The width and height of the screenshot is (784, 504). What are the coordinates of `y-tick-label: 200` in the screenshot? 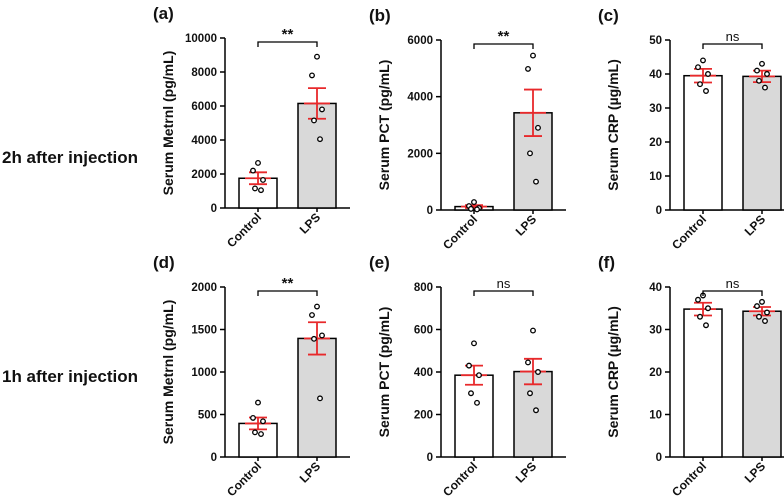 It's located at (423, 416).